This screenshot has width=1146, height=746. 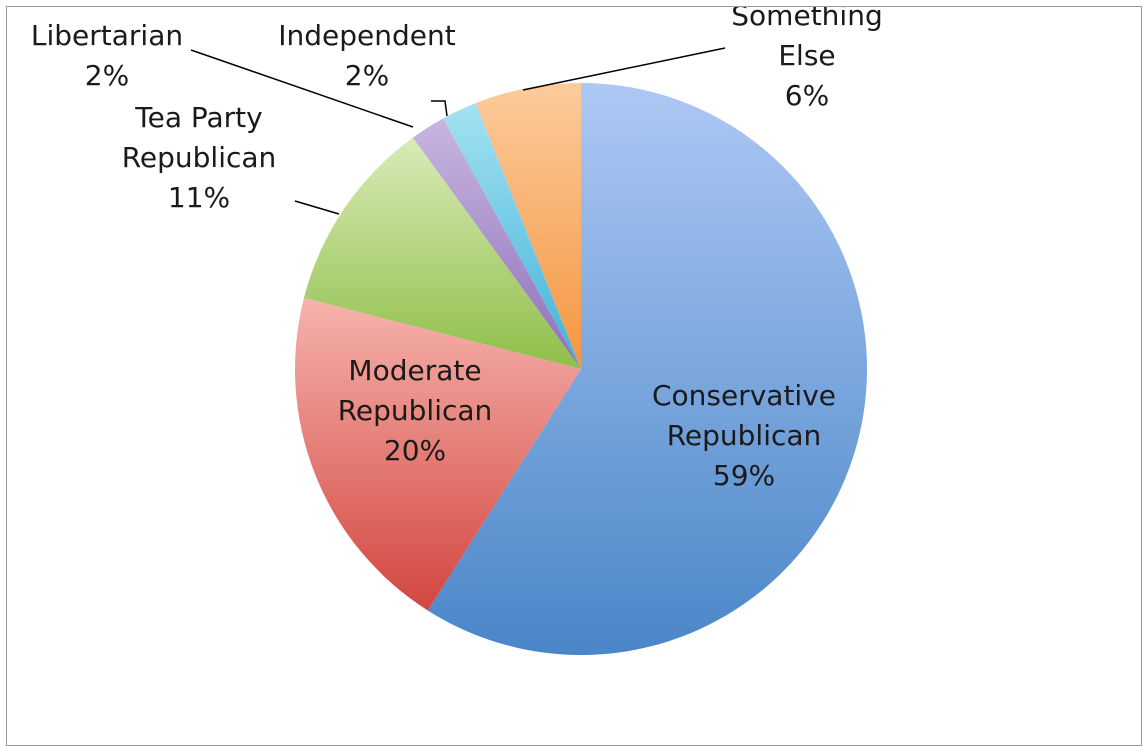 What do you see at coordinates (415, 450) in the screenshot?
I see `slice-value-label: 20%` at bounding box center [415, 450].